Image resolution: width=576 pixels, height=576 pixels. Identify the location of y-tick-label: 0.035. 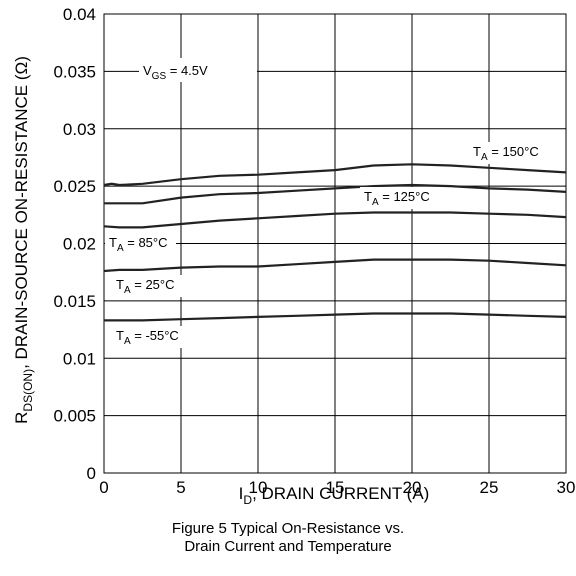
(74, 71).